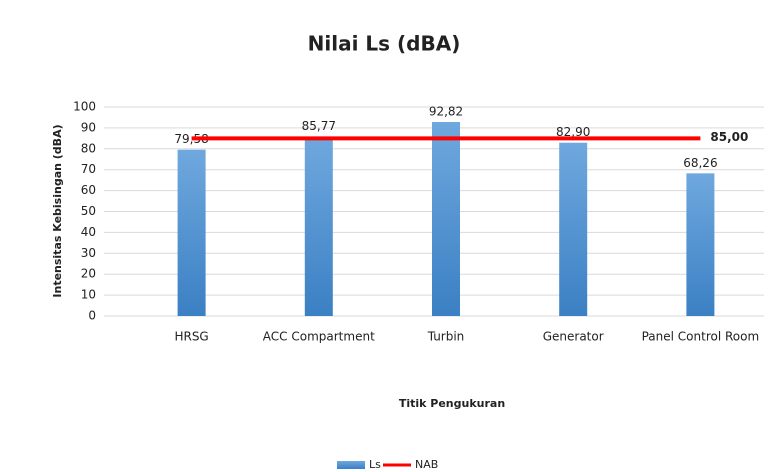 The width and height of the screenshot is (769, 472). Describe the element at coordinates (57, 210) in the screenshot. I see `y-axis-title: Intensitas Kebisingan (dBA)` at that location.